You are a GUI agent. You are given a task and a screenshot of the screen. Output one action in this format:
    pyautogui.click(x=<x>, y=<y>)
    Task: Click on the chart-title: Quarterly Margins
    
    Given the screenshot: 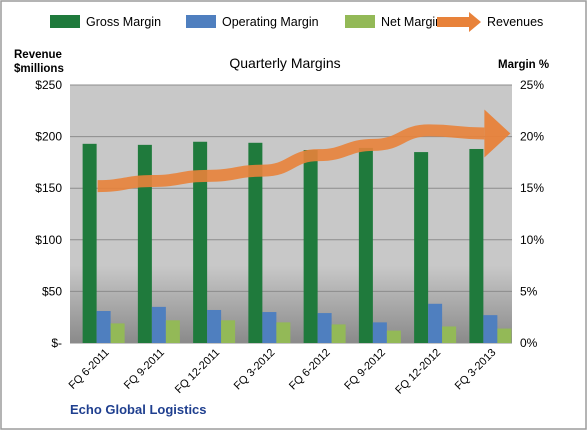 What is the action you would take?
    pyautogui.click(x=284, y=63)
    